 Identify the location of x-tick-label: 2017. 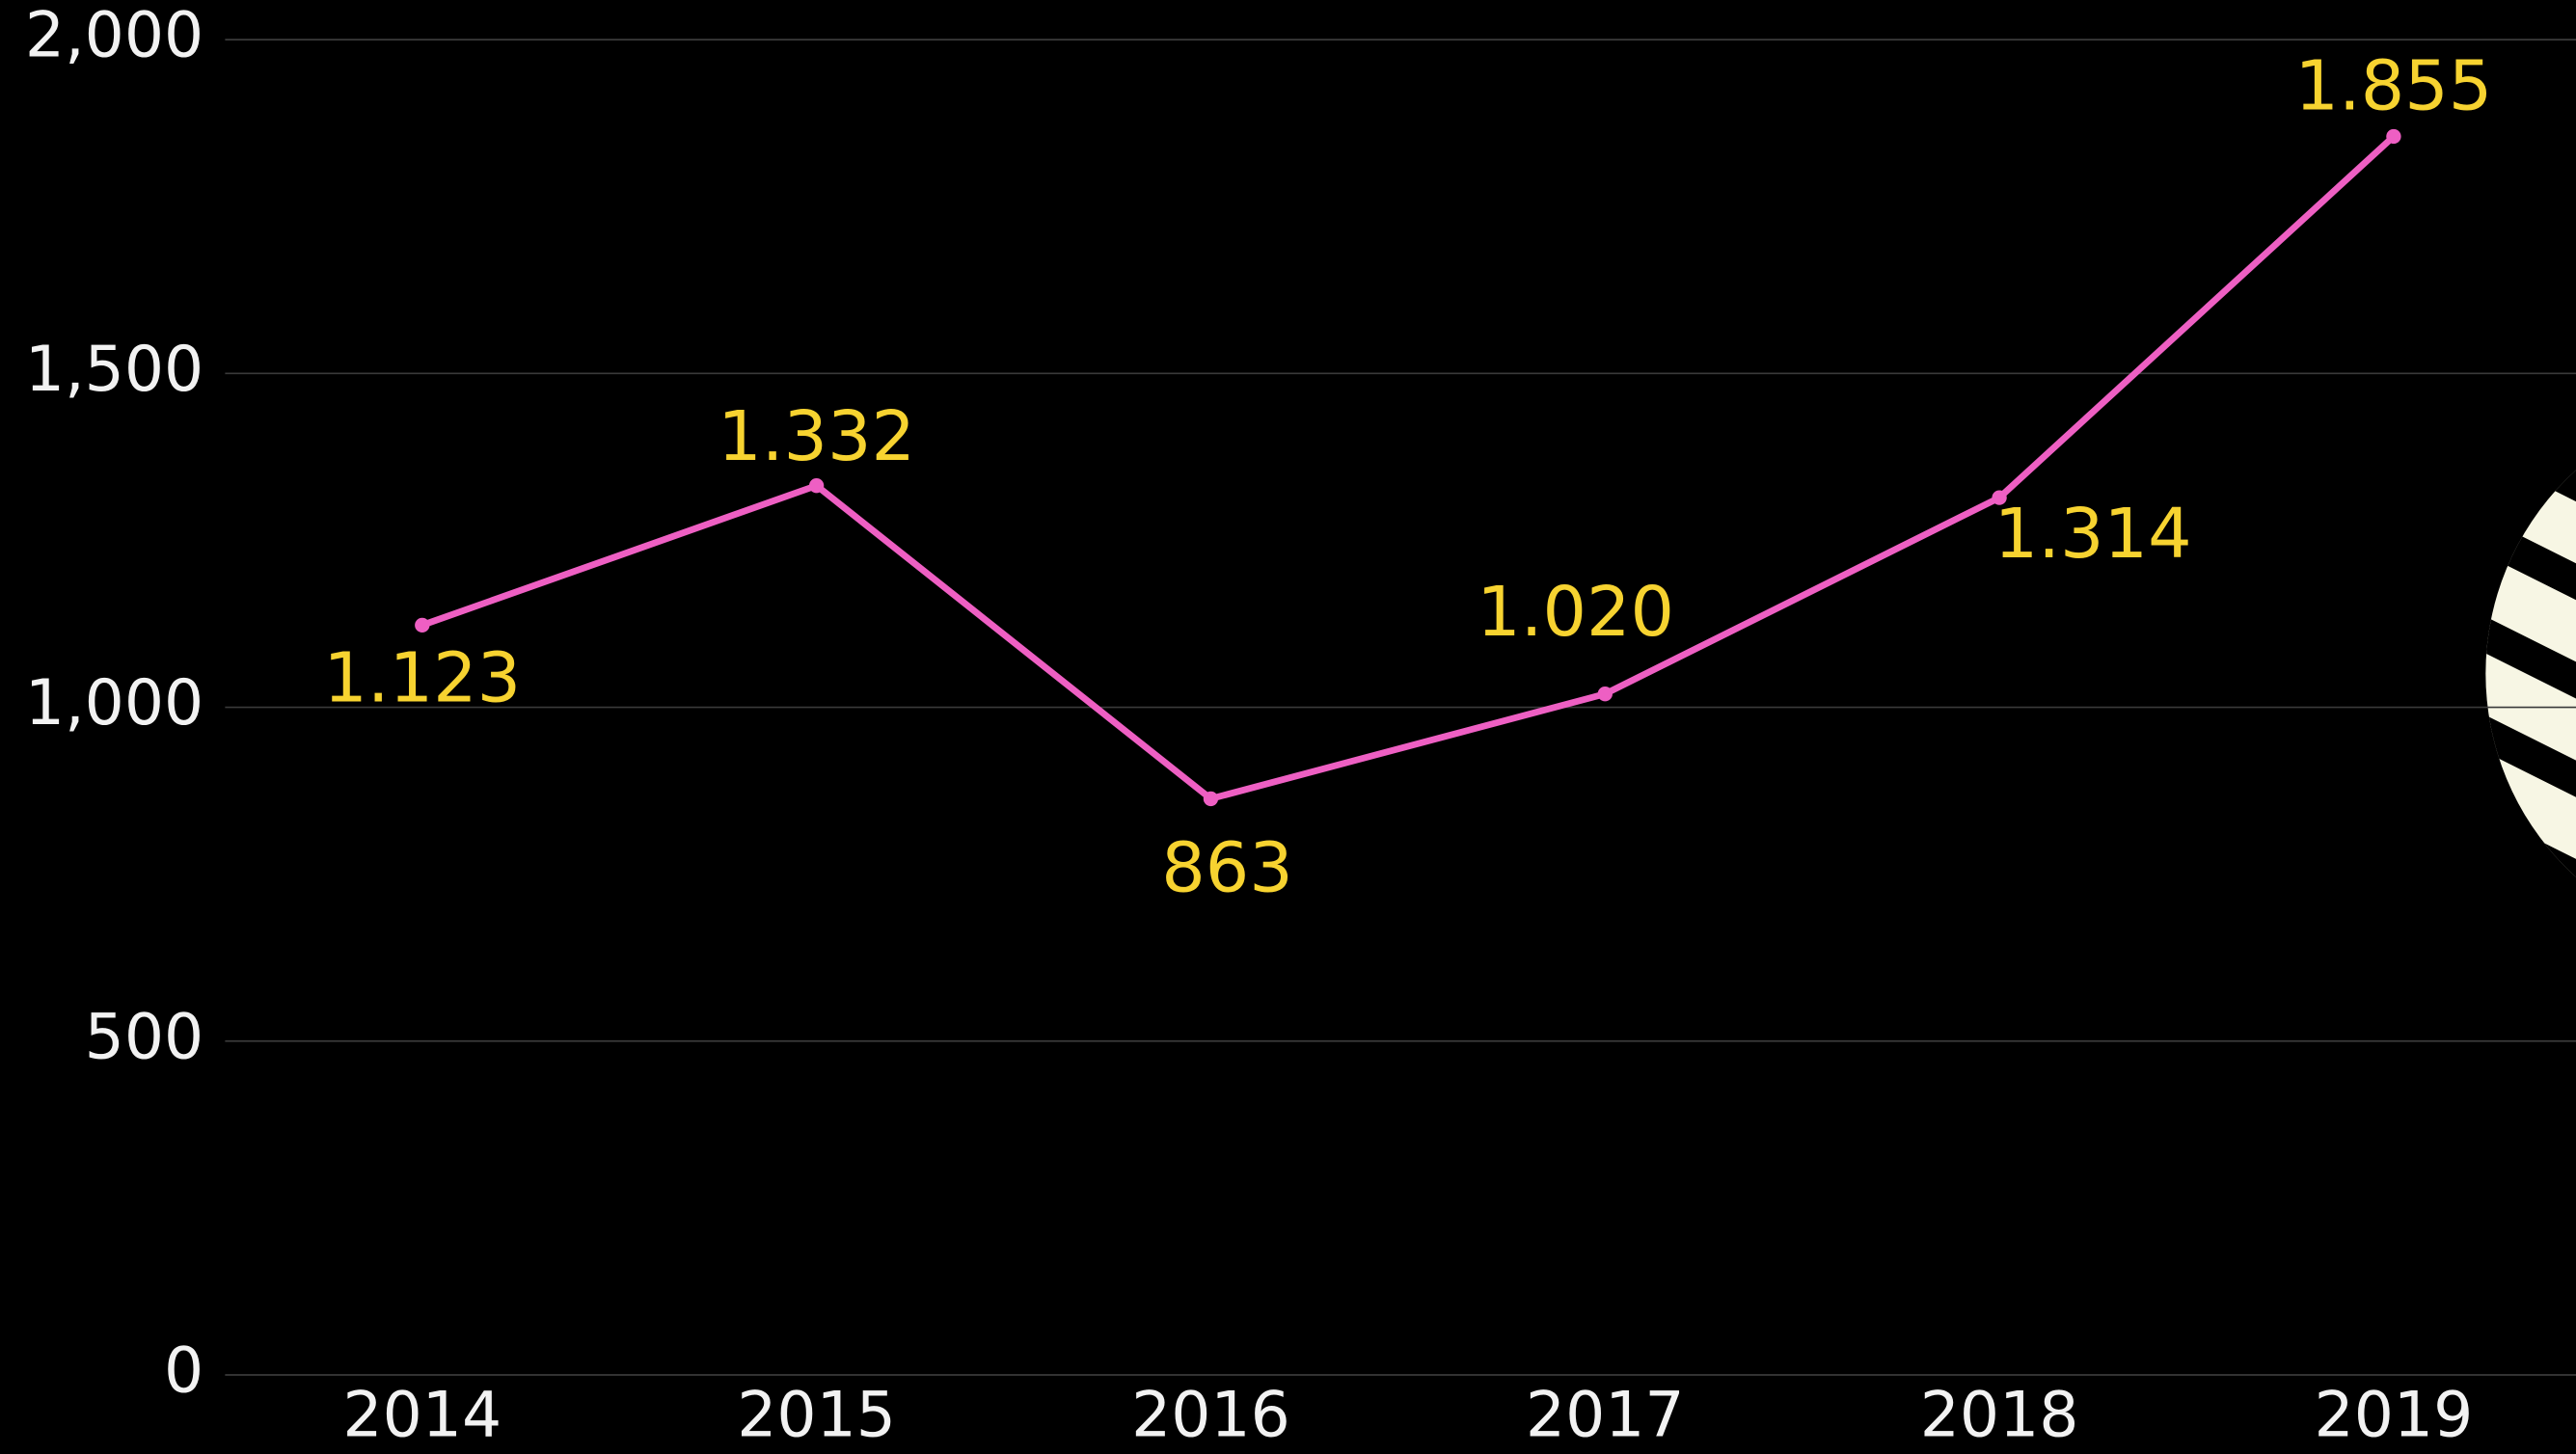
(1605, 1416).